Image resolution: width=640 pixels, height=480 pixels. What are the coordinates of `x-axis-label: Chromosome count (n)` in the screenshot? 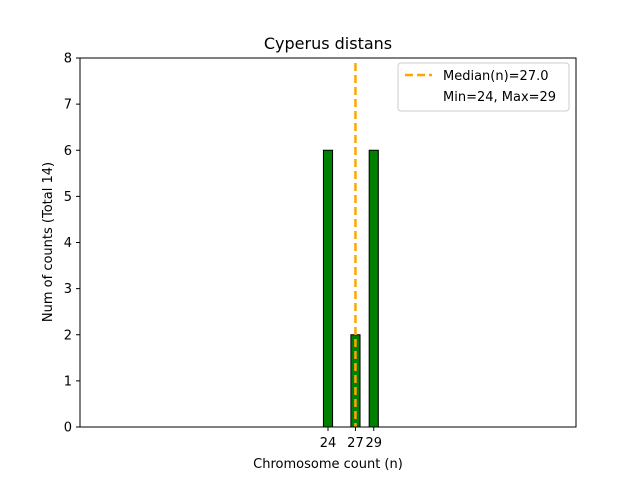 It's located at (328, 464).